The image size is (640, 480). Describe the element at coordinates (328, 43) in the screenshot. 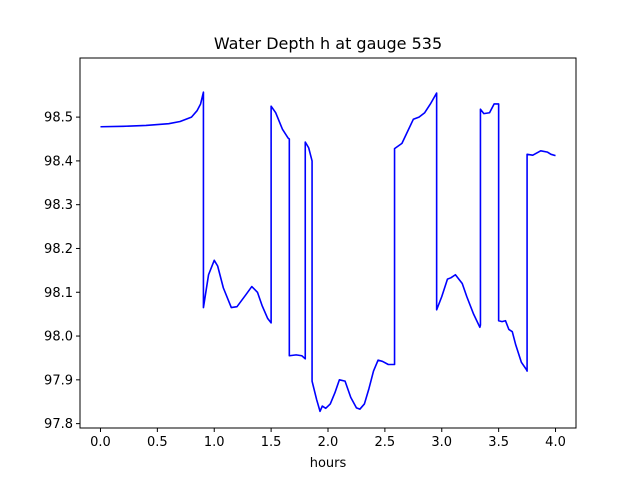

I see `chart-title: Water Depth h at gauge 535` at that location.